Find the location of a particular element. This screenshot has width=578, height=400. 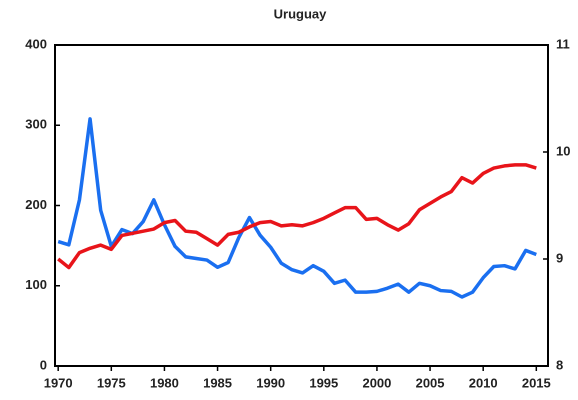

x-tick-label: 2000 is located at coordinates (376, 382).